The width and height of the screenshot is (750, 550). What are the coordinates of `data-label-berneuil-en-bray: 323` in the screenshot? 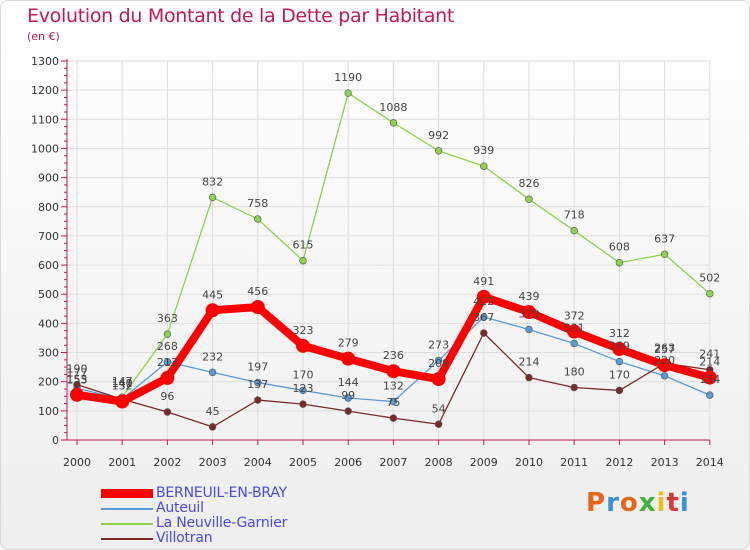 It's located at (303, 330).